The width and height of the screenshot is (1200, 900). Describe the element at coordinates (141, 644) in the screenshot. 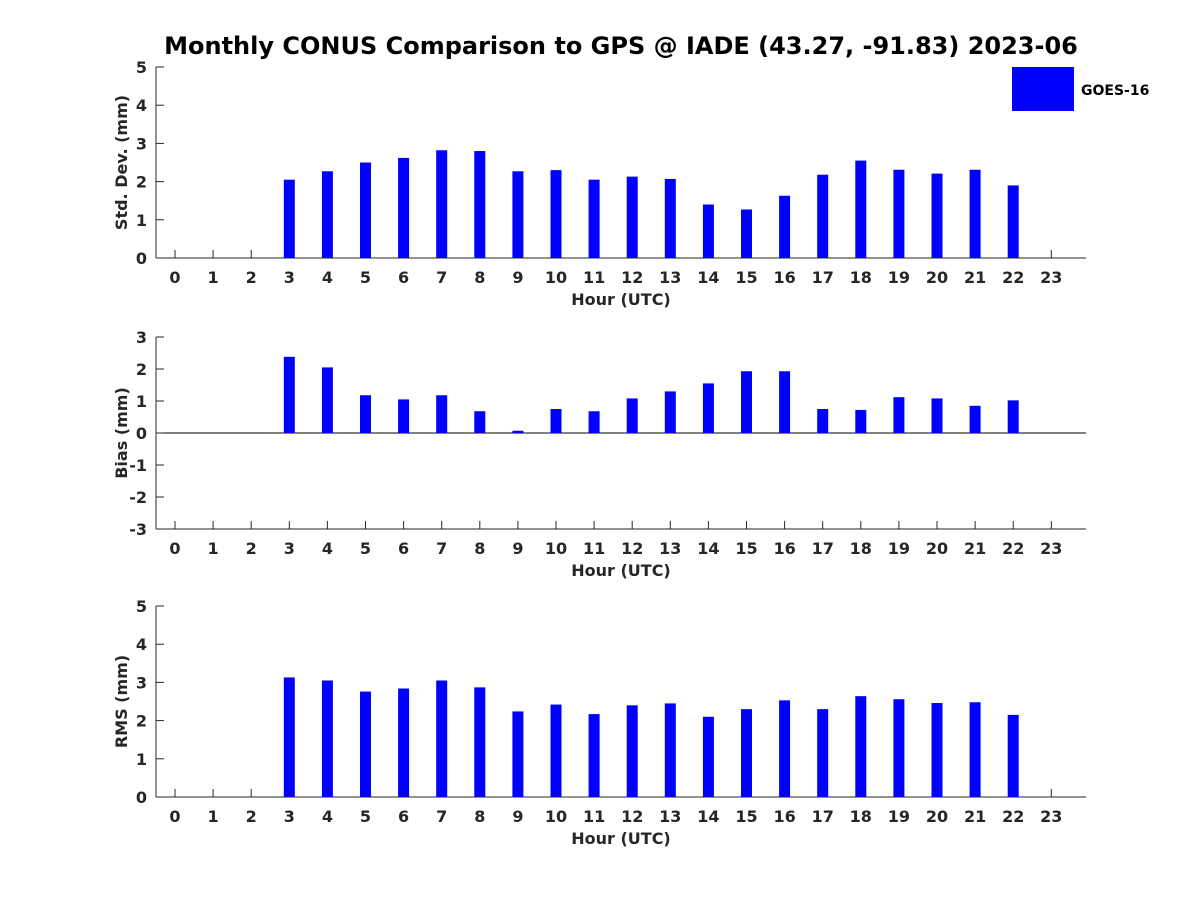

I see `y-tick-label: 4` at that location.